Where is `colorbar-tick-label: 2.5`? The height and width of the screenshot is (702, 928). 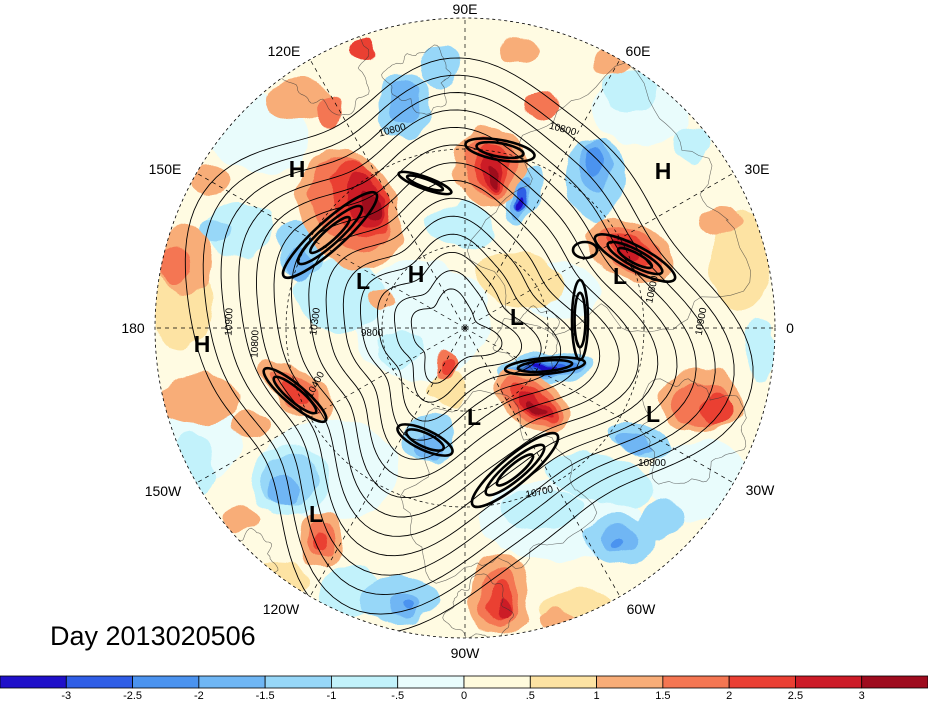 colorbar-tick-label: 2.5 is located at coordinates (795, 696).